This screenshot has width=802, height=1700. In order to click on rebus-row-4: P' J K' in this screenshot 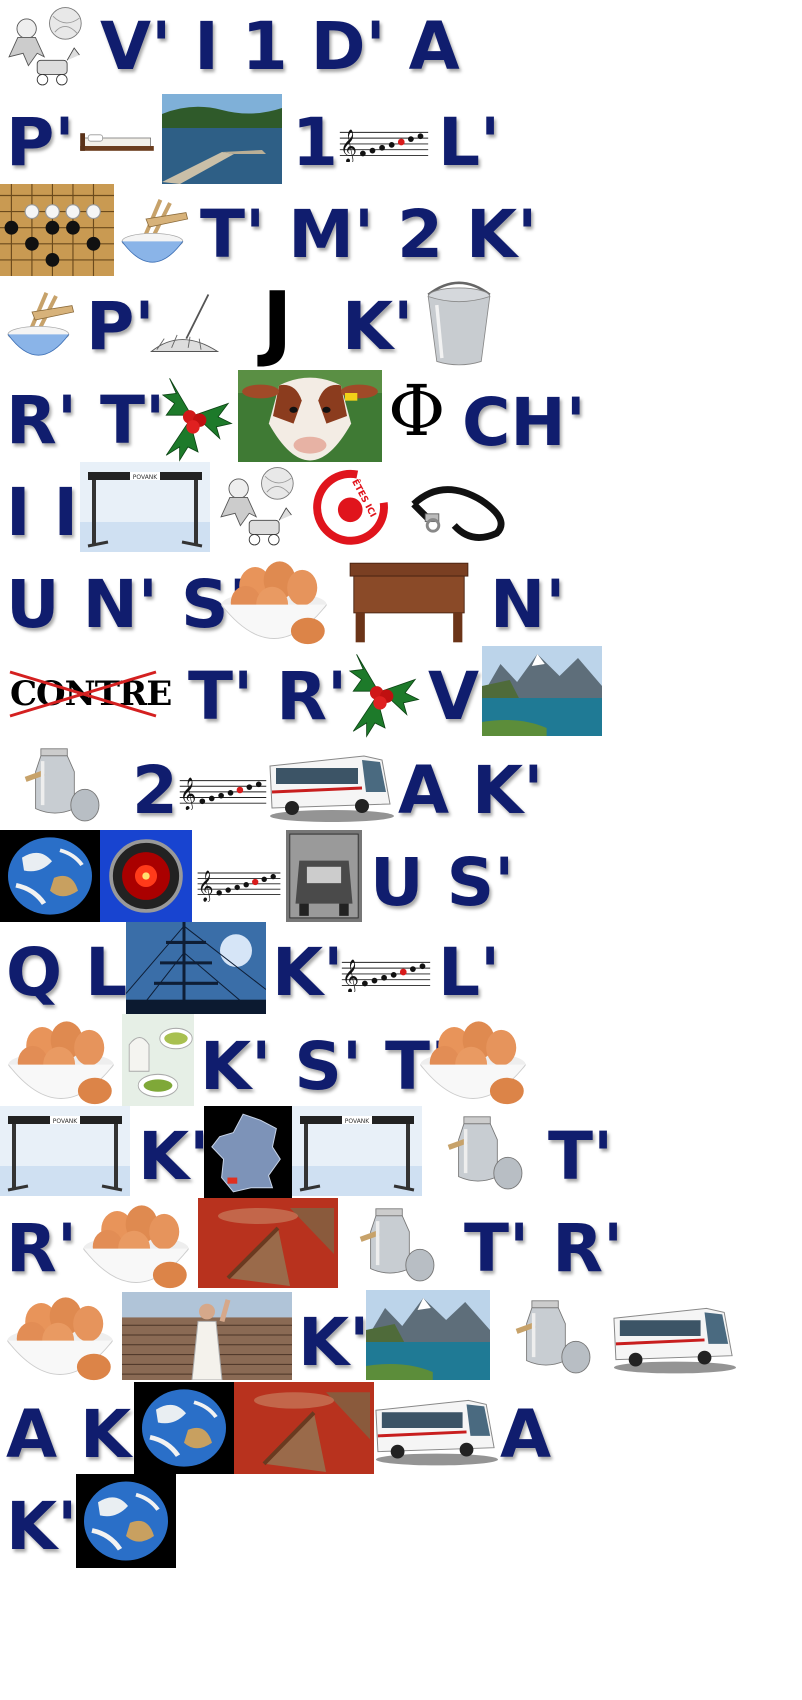, I will do `click(401, 326)`.